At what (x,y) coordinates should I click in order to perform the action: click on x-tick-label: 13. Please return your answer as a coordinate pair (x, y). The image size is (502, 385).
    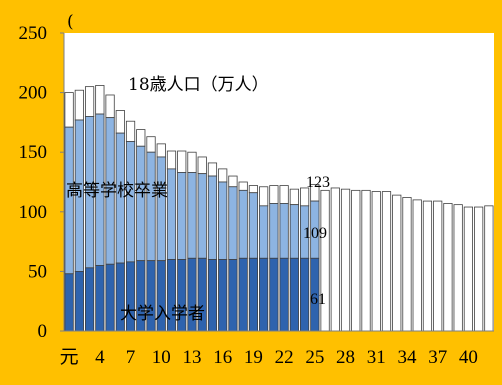
    Looking at the image, I should click on (191, 357).